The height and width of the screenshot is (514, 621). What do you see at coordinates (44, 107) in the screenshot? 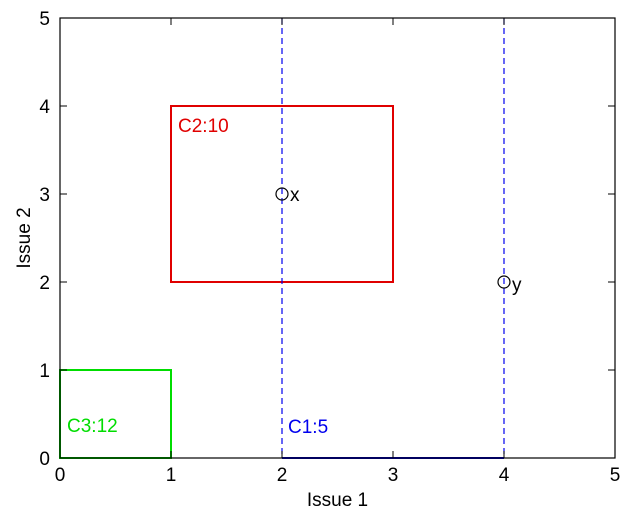
I see `y-tick-label-4: 4` at bounding box center [44, 107].